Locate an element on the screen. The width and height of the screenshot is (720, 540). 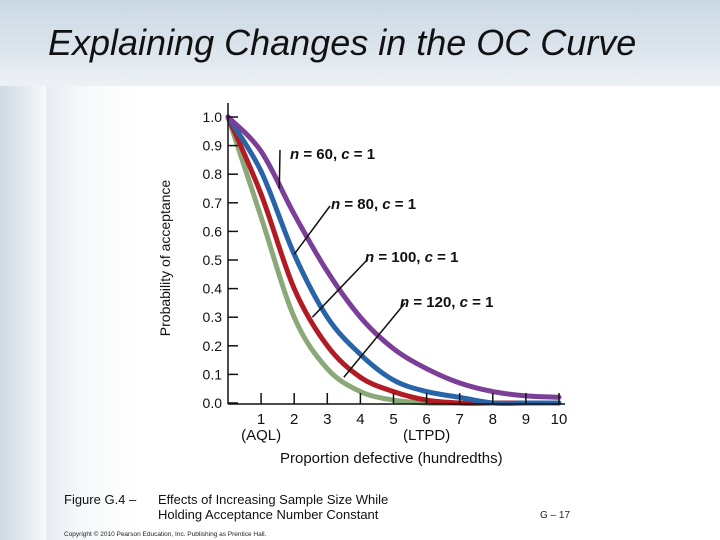
y-tick-label: 0.5 is located at coordinates (213, 260).